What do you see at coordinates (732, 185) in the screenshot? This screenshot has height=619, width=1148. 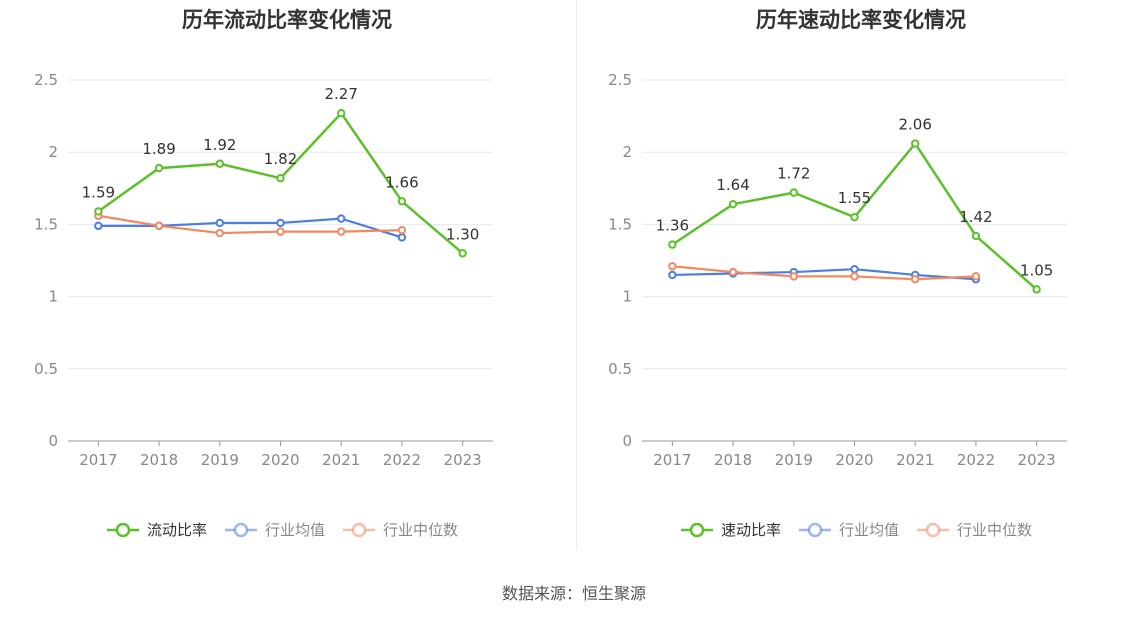 I see `data-label: 1.64` at bounding box center [732, 185].